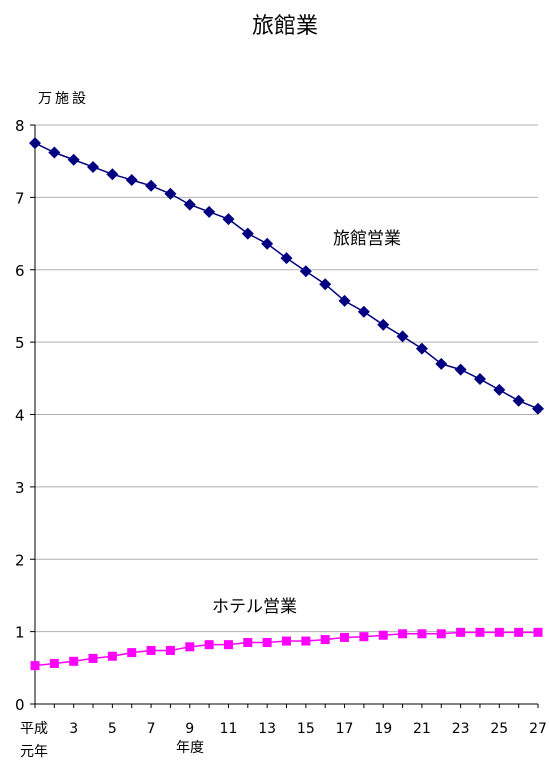  What do you see at coordinates (422, 729) in the screenshot?
I see `x-tick-label: 21` at bounding box center [422, 729].